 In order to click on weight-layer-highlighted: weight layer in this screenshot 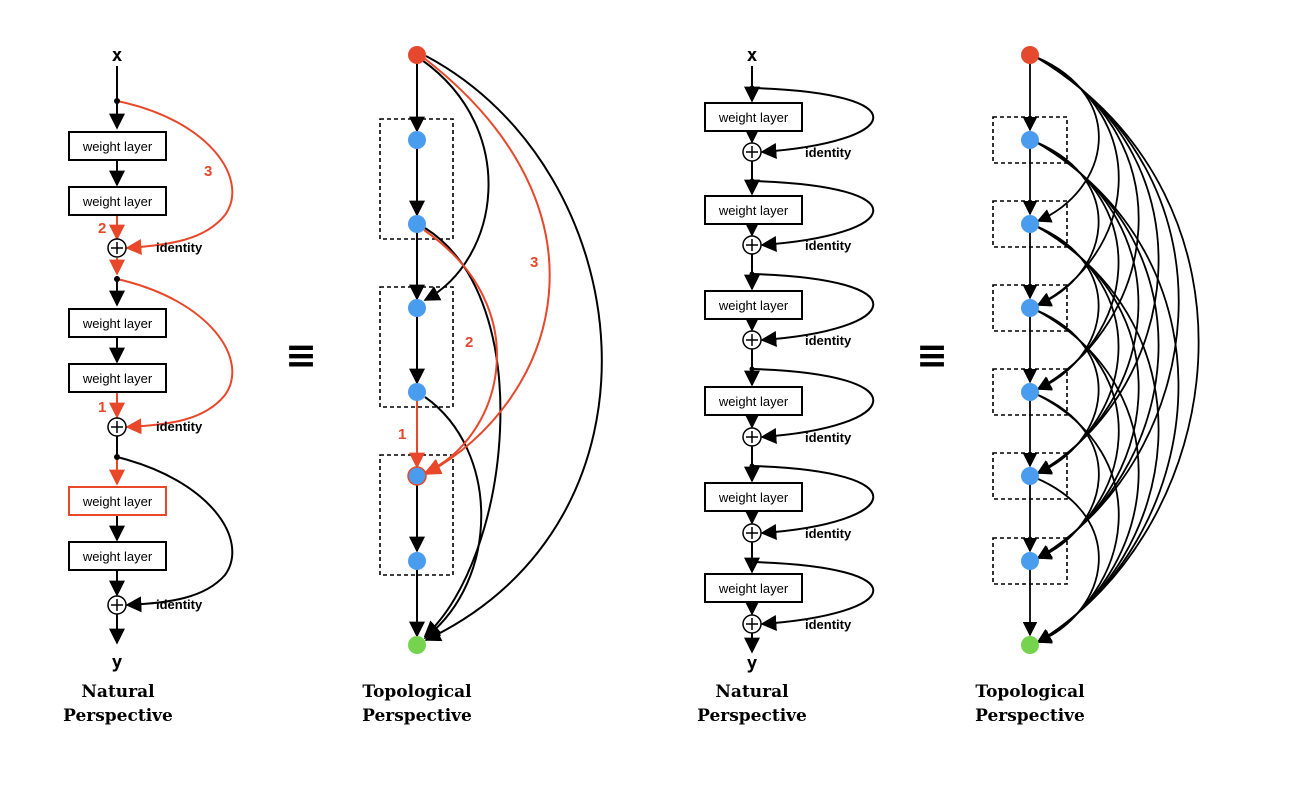, I will do `click(117, 501)`.